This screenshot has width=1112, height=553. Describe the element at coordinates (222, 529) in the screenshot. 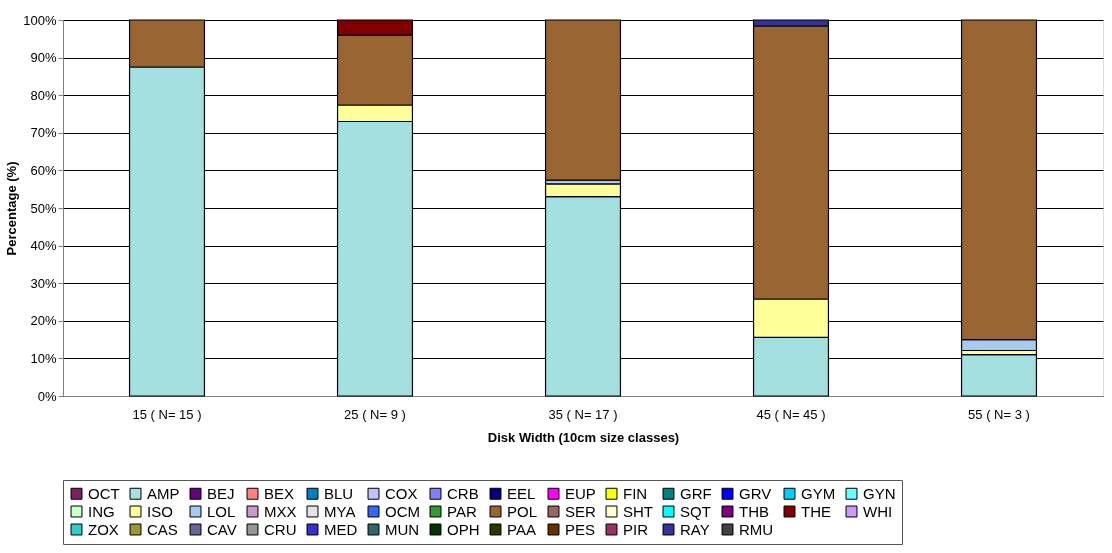

I see `legend-label: CAV` at that location.